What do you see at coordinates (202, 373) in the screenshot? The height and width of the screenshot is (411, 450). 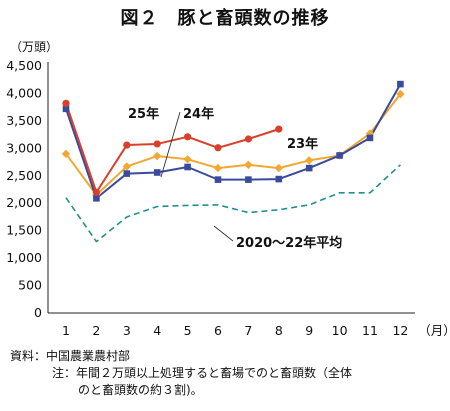 I see `footnote-line-1: 注：年間２万頭以上処理すると畜場でのと畜頭数（全体` at bounding box center [202, 373].